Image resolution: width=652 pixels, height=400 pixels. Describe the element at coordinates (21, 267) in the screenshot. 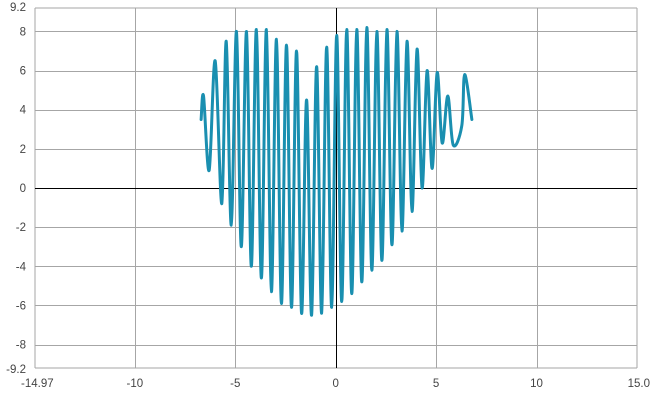

I see `y-tick-label: -4` at that location.